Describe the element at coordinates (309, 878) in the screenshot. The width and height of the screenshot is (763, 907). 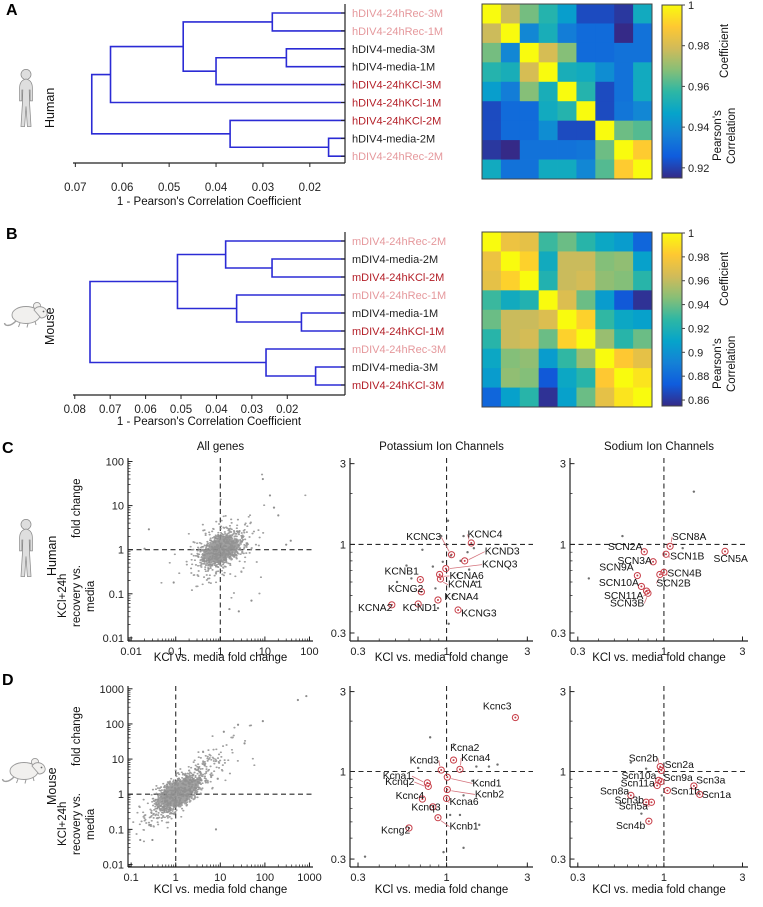
I see `x-tick-label: 1000` at that location.